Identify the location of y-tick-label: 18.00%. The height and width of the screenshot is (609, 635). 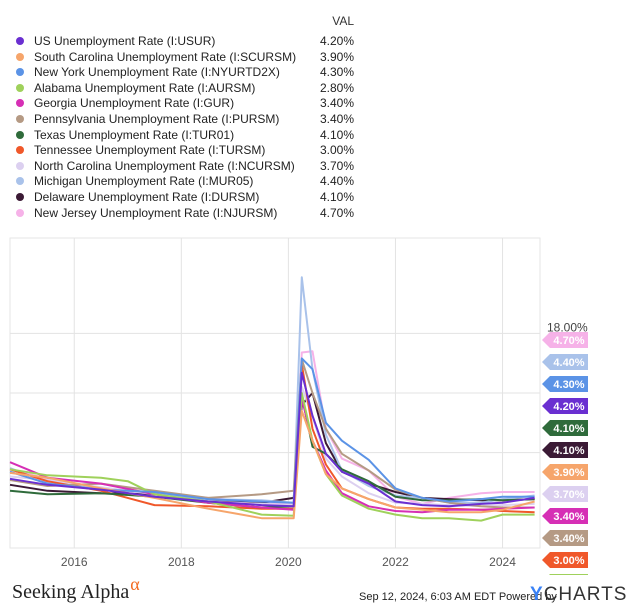
(567, 327).